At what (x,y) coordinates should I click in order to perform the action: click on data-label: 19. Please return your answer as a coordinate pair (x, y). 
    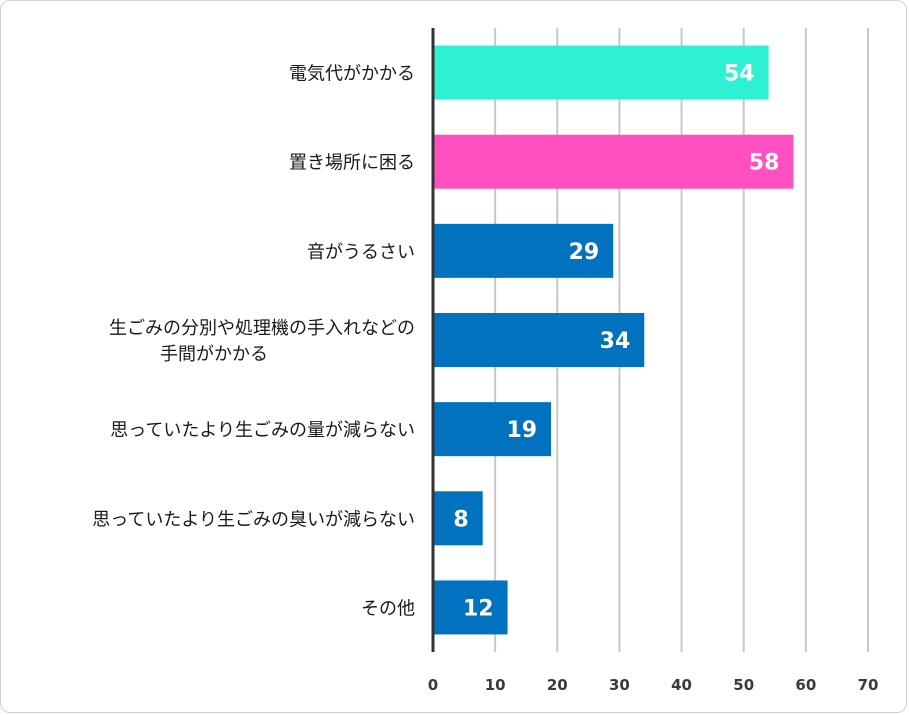
    Looking at the image, I should click on (521, 430).